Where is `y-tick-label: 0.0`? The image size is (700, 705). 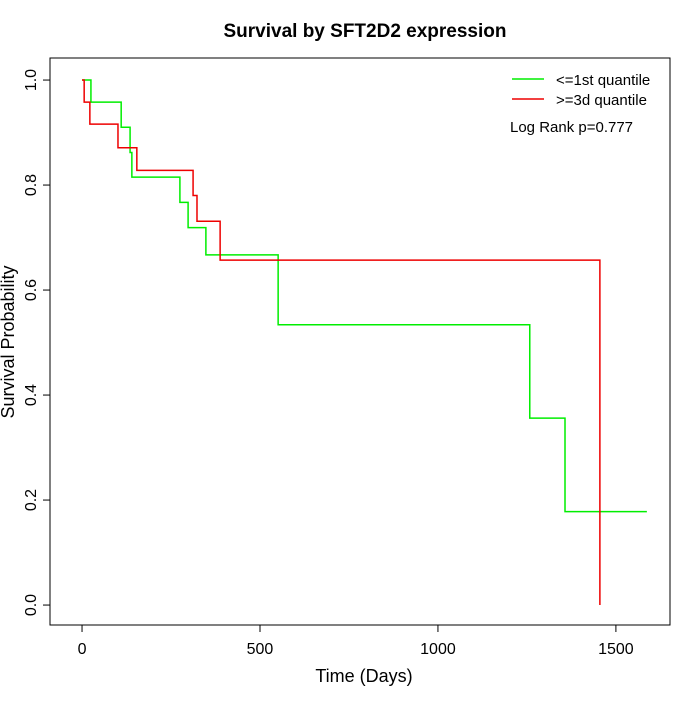 y-tick-label: 0.0 is located at coordinates (31, 605).